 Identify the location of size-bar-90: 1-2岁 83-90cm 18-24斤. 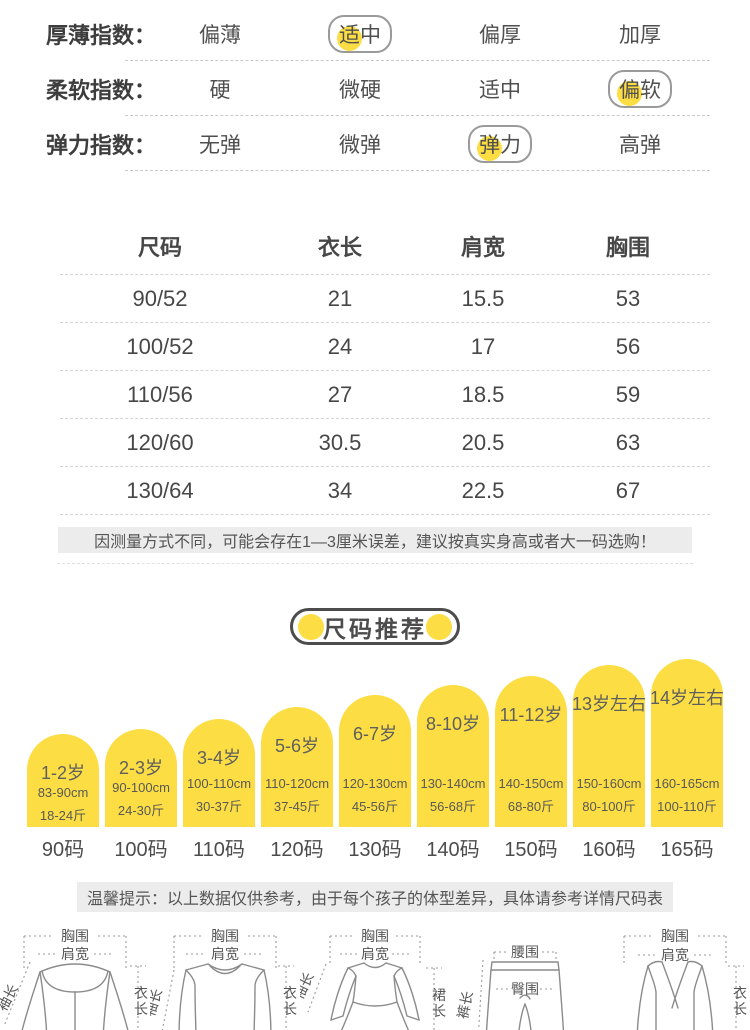
(63, 780).